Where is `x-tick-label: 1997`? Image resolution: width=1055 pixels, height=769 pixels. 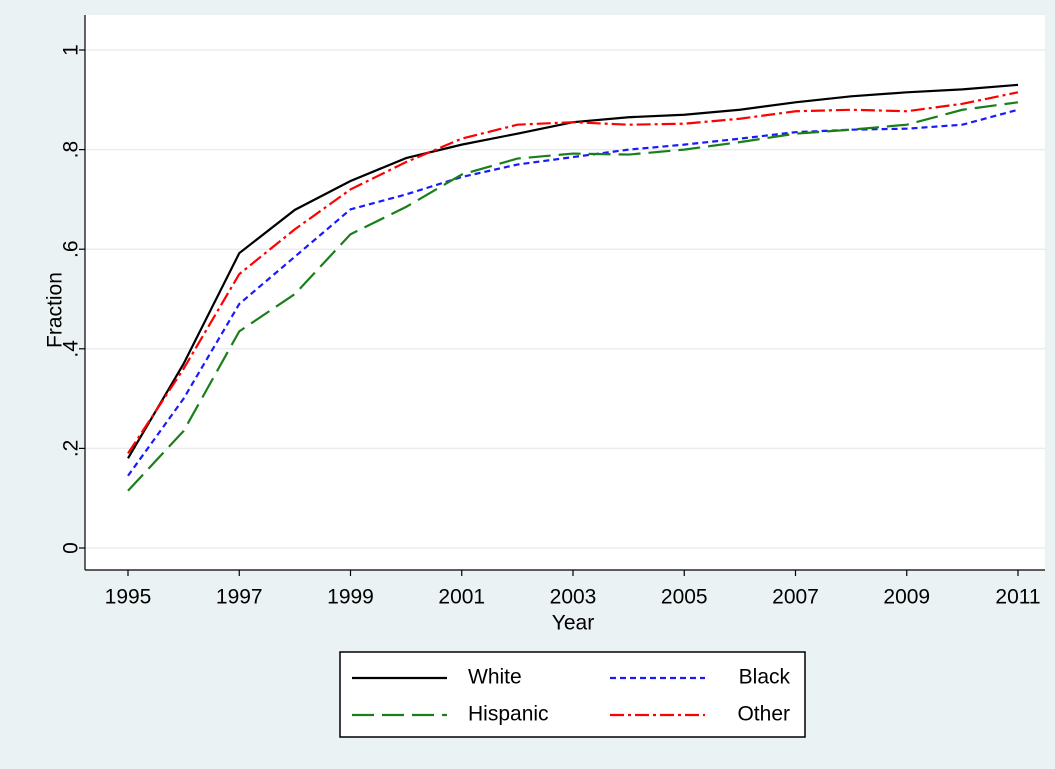 x-tick-label: 1997 is located at coordinates (239, 597).